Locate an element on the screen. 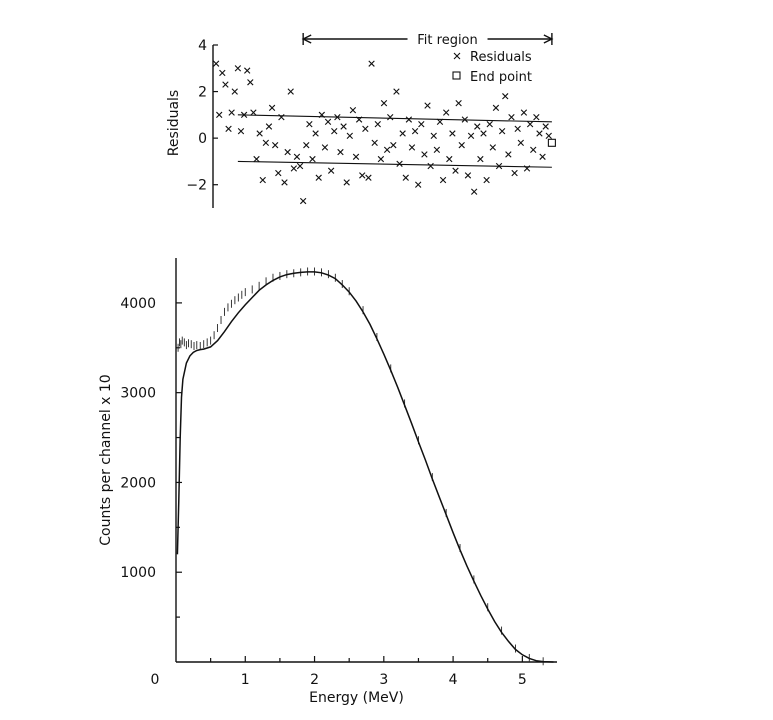 The width and height of the screenshot is (773, 720). legend-marker-residuals is located at coordinates (457, 56).